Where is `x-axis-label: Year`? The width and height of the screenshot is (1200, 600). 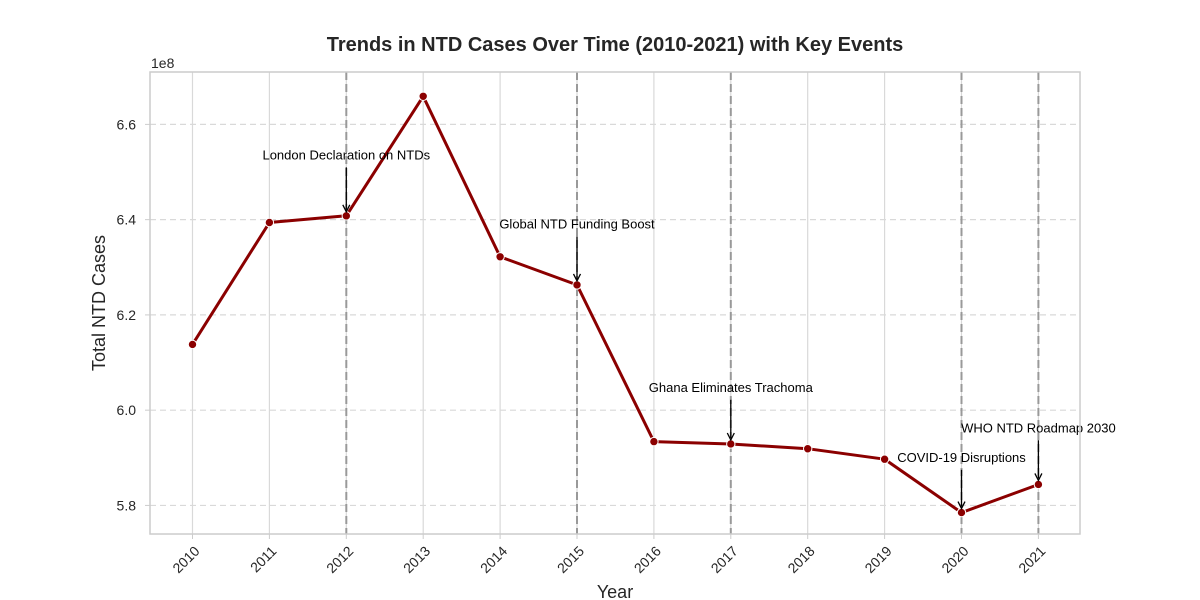
x-axis-label: Year is located at coordinates (615, 591).